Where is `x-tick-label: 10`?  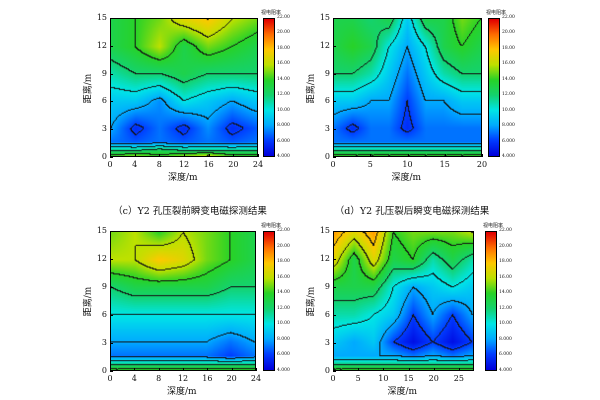 x-tick-label: 10 is located at coordinates (407, 164).